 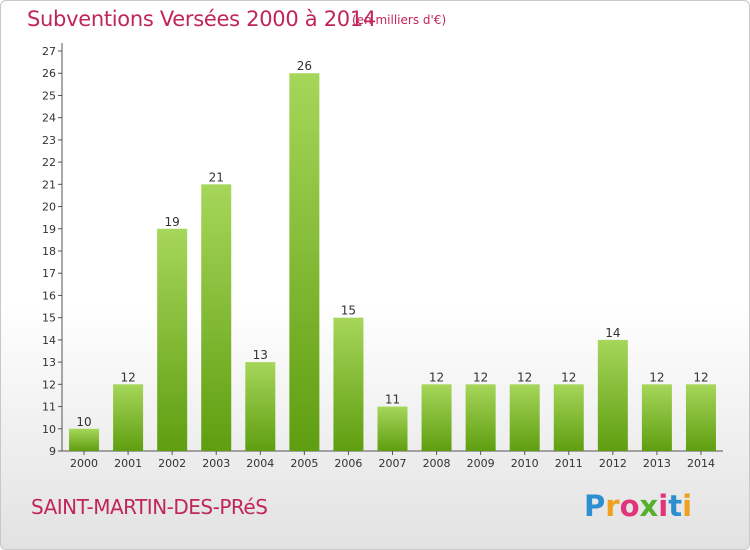 What do you see at coordinates (348, 311) in the screenshot?
I see `data-label-2006: 15` at bounding box center [348, 311].